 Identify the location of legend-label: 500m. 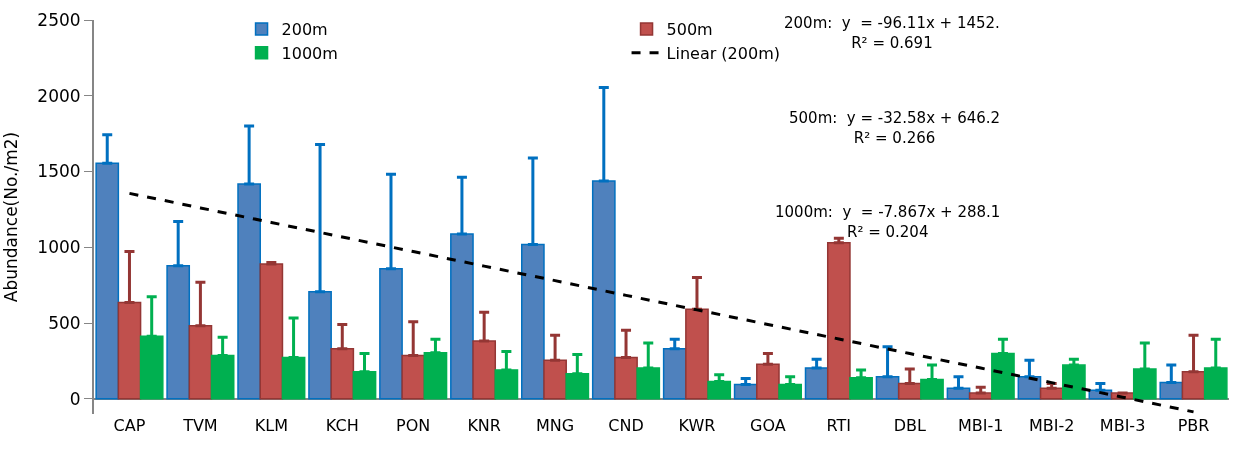
(689, 30).